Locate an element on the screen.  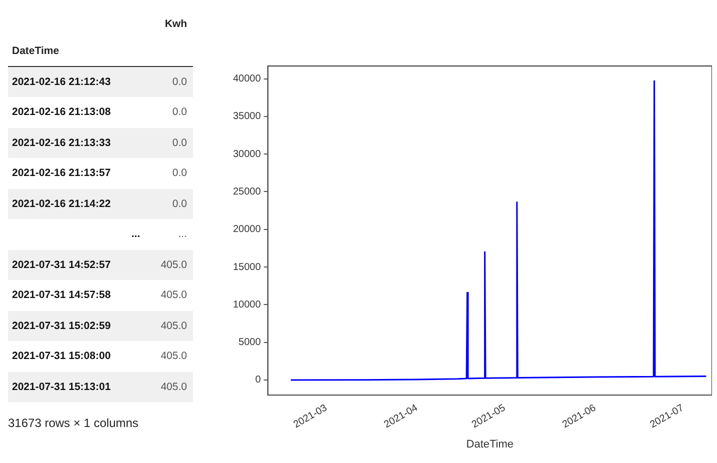
text: 2021-02-16 21:14:22 is located at coordinates (61, 204).